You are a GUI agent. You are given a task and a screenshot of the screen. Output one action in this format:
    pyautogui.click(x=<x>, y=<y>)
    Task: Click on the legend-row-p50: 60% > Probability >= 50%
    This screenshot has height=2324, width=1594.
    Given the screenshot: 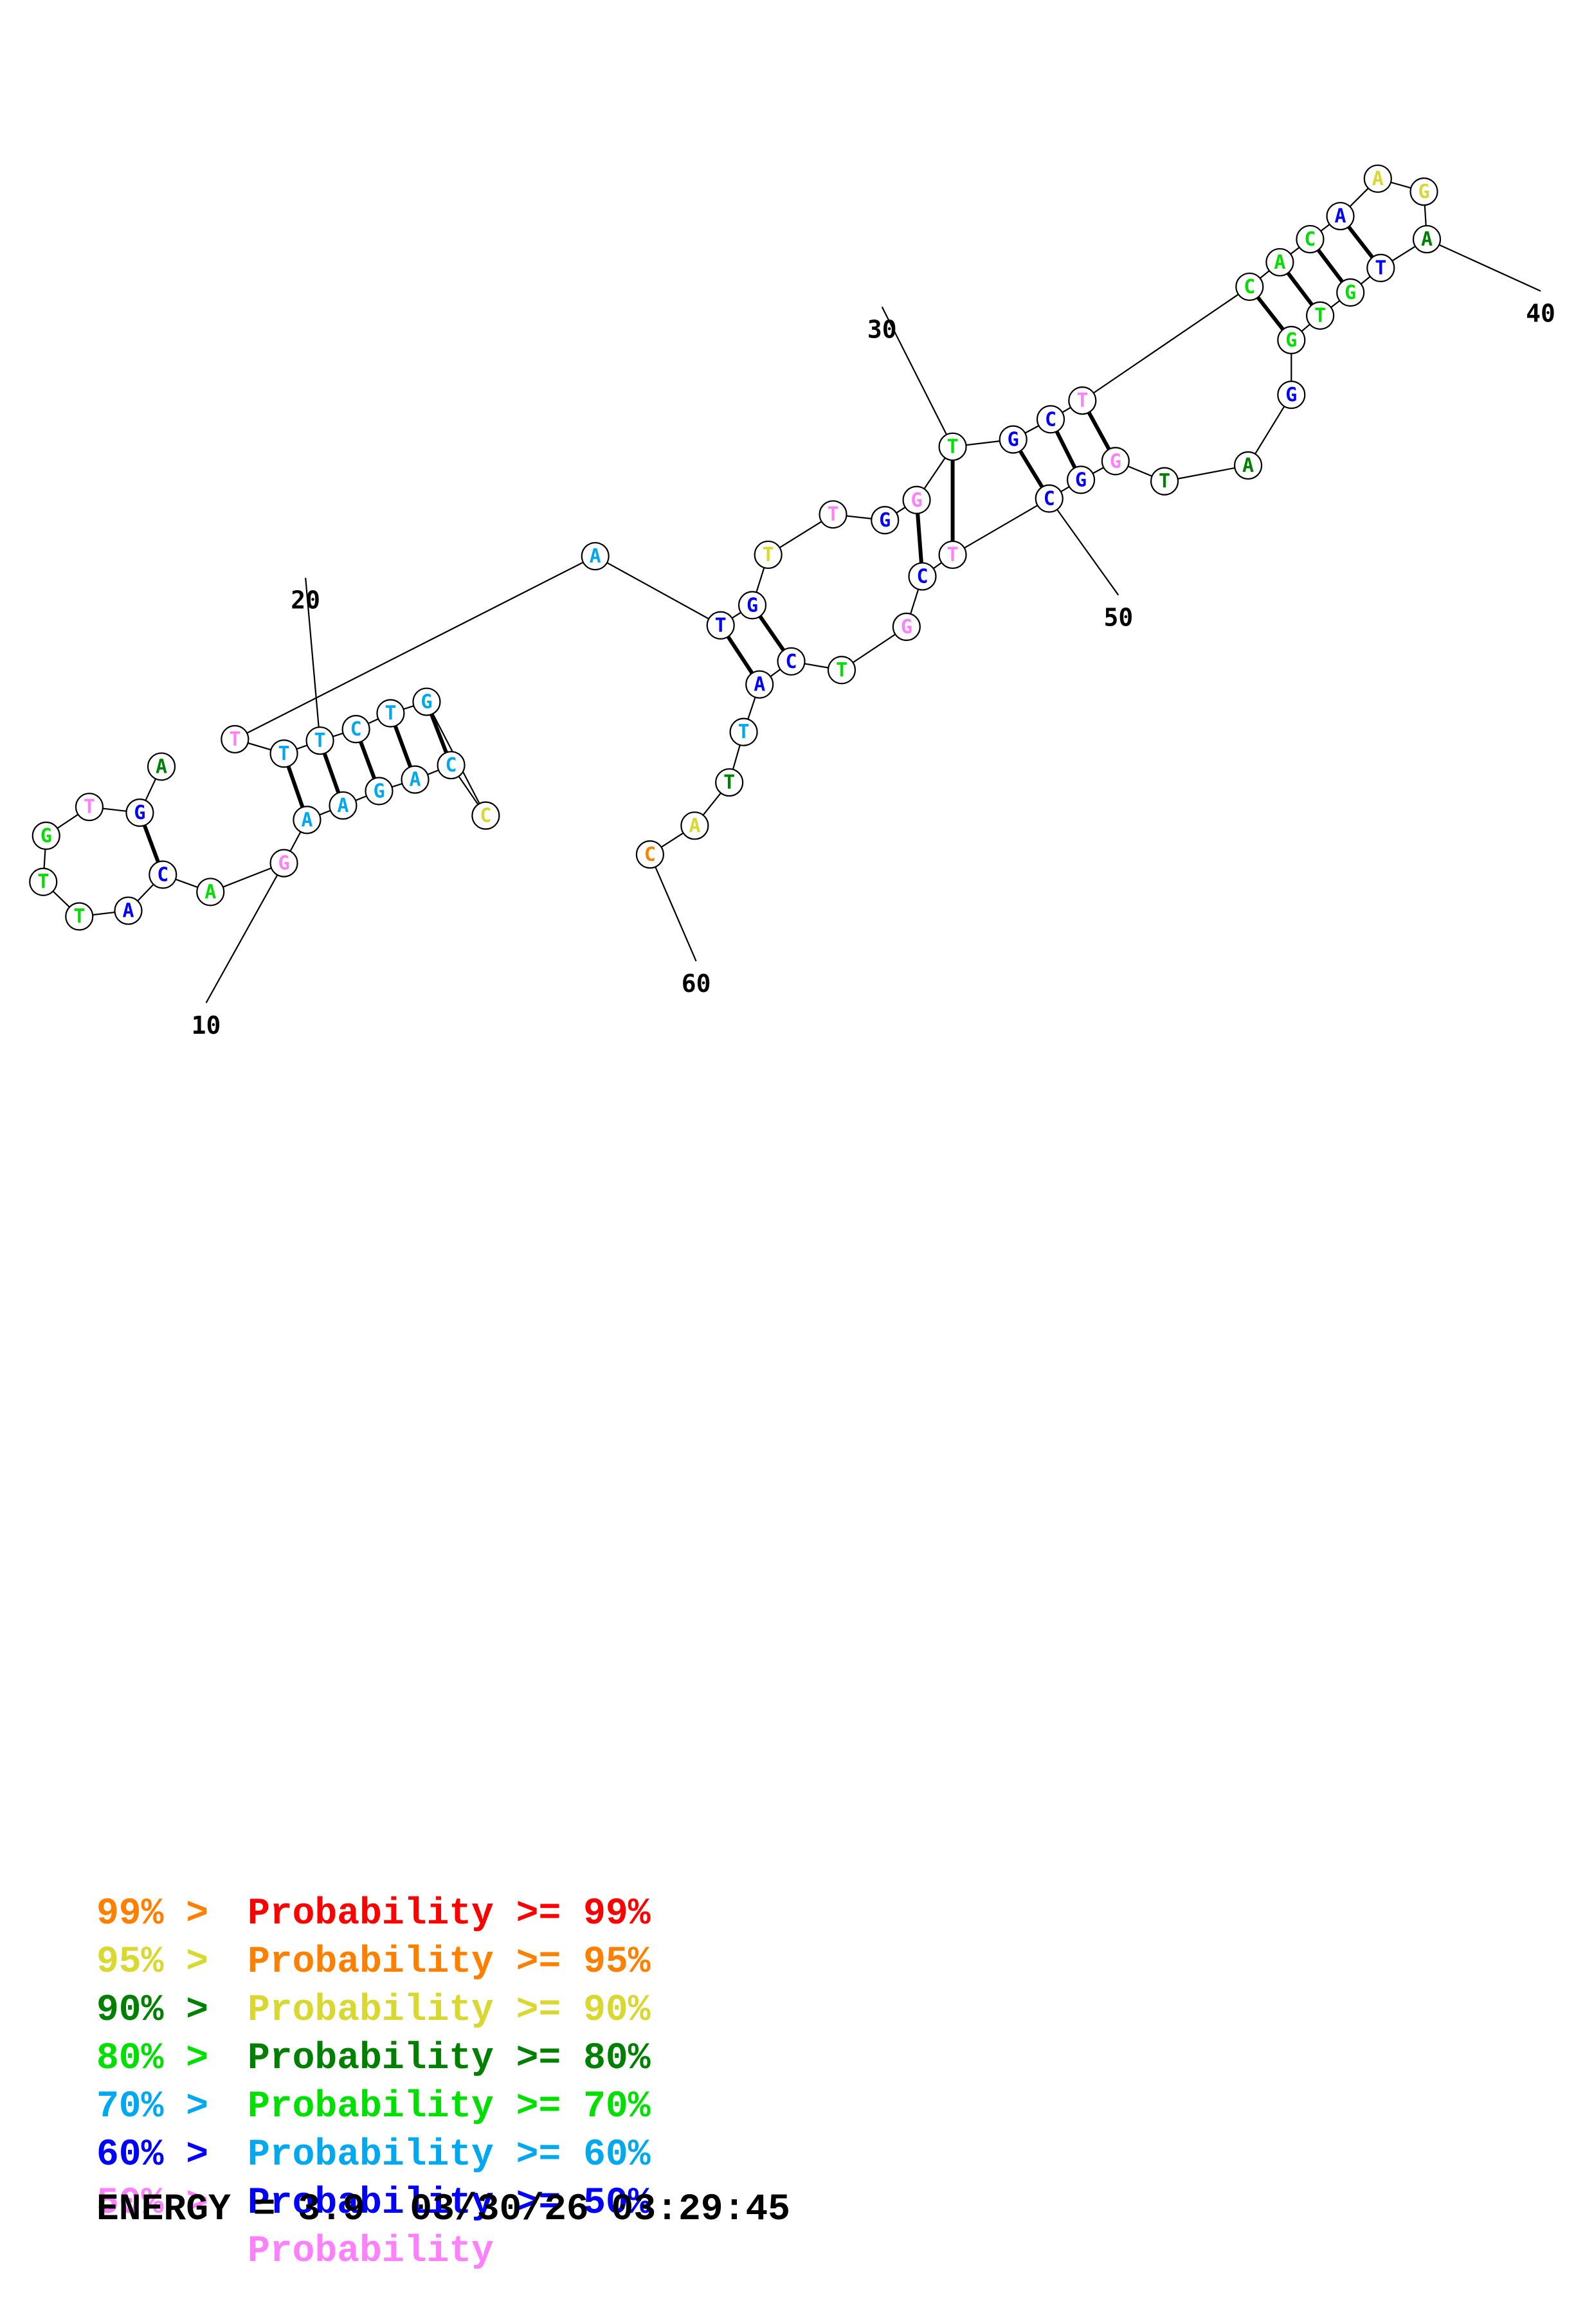 What is the action you would take?
    pyautogui.click(x=514, y=2153)
    